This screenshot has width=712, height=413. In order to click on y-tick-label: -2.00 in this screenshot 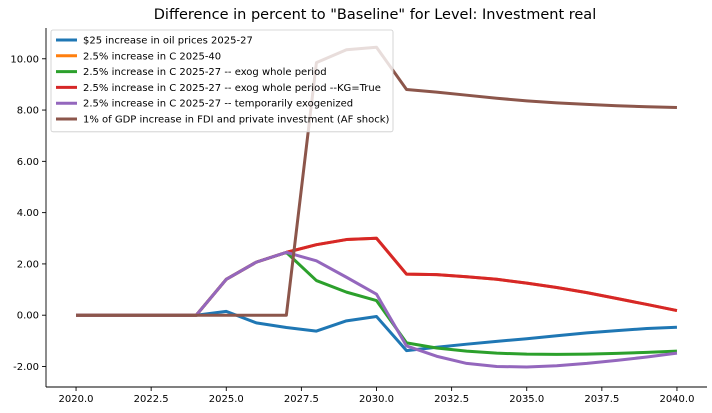, I will do `click(26, 367)`.